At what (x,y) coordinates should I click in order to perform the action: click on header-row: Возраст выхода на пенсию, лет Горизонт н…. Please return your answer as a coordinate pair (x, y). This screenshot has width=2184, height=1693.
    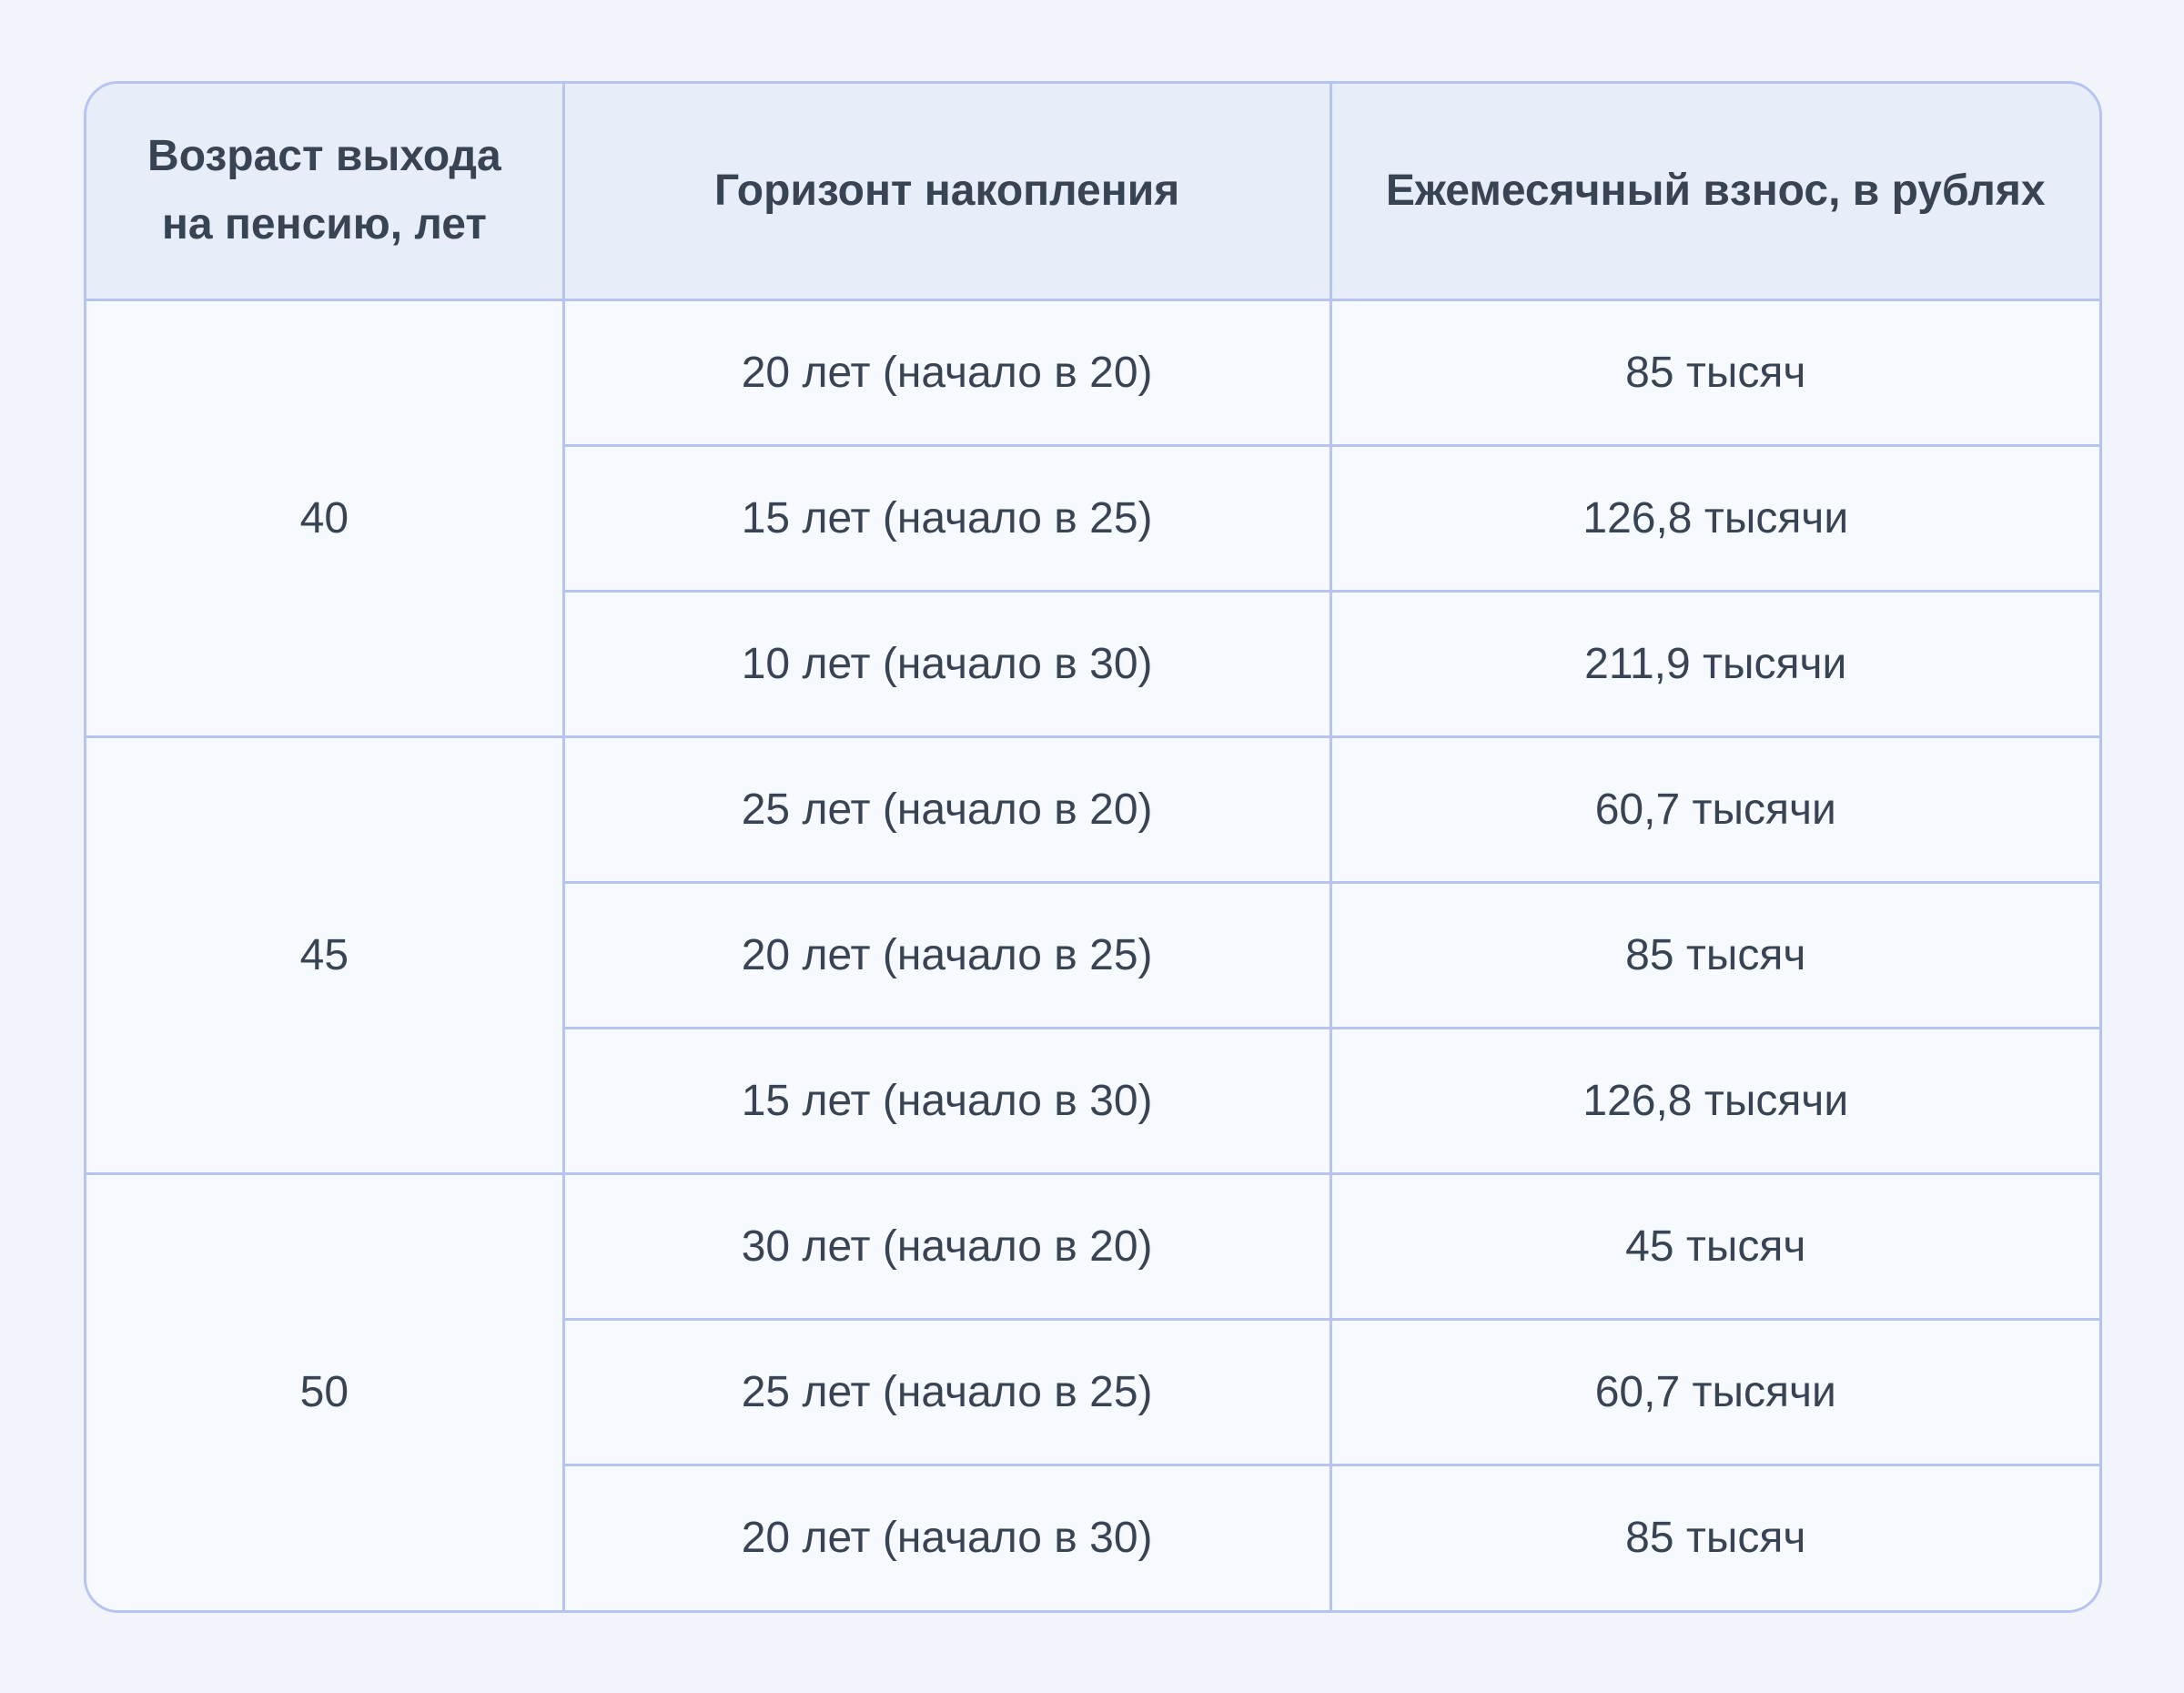
    Looking at the image, I should click on (1093, 192).